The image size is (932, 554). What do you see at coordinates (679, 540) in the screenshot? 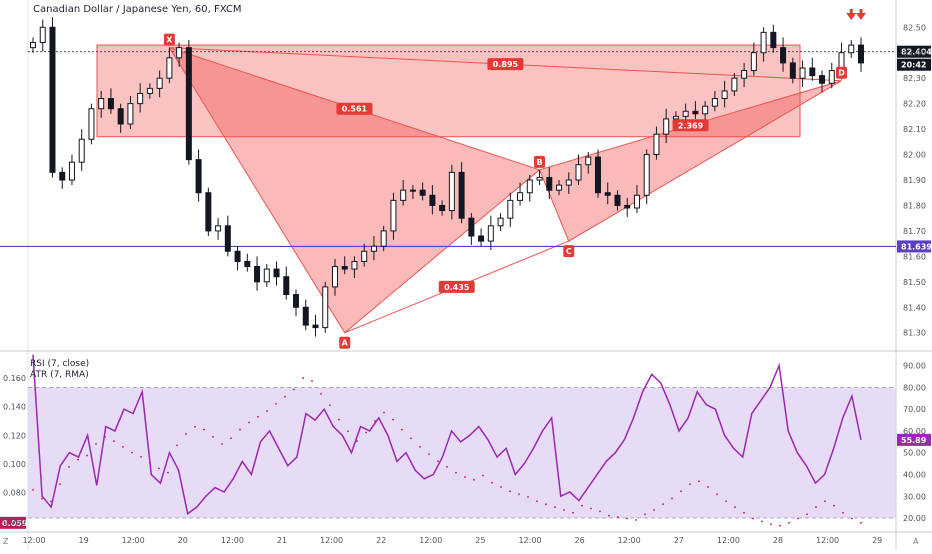
I see `time-axis-tick: 27` at bounding box center [679, 540].